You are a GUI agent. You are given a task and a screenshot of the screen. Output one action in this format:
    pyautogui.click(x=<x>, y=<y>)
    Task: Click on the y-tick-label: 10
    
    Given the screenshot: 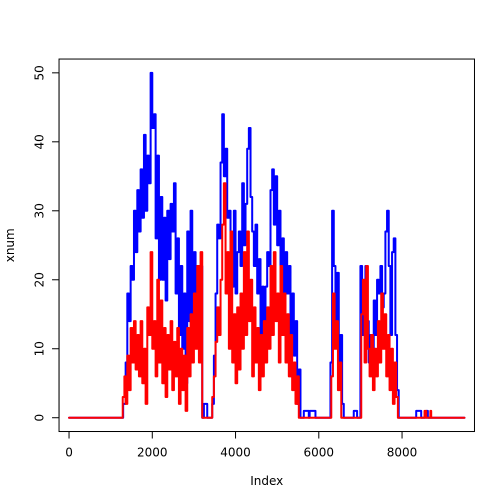 What is the action you would take?
    pyautogui.click(x=40, y=348)
    